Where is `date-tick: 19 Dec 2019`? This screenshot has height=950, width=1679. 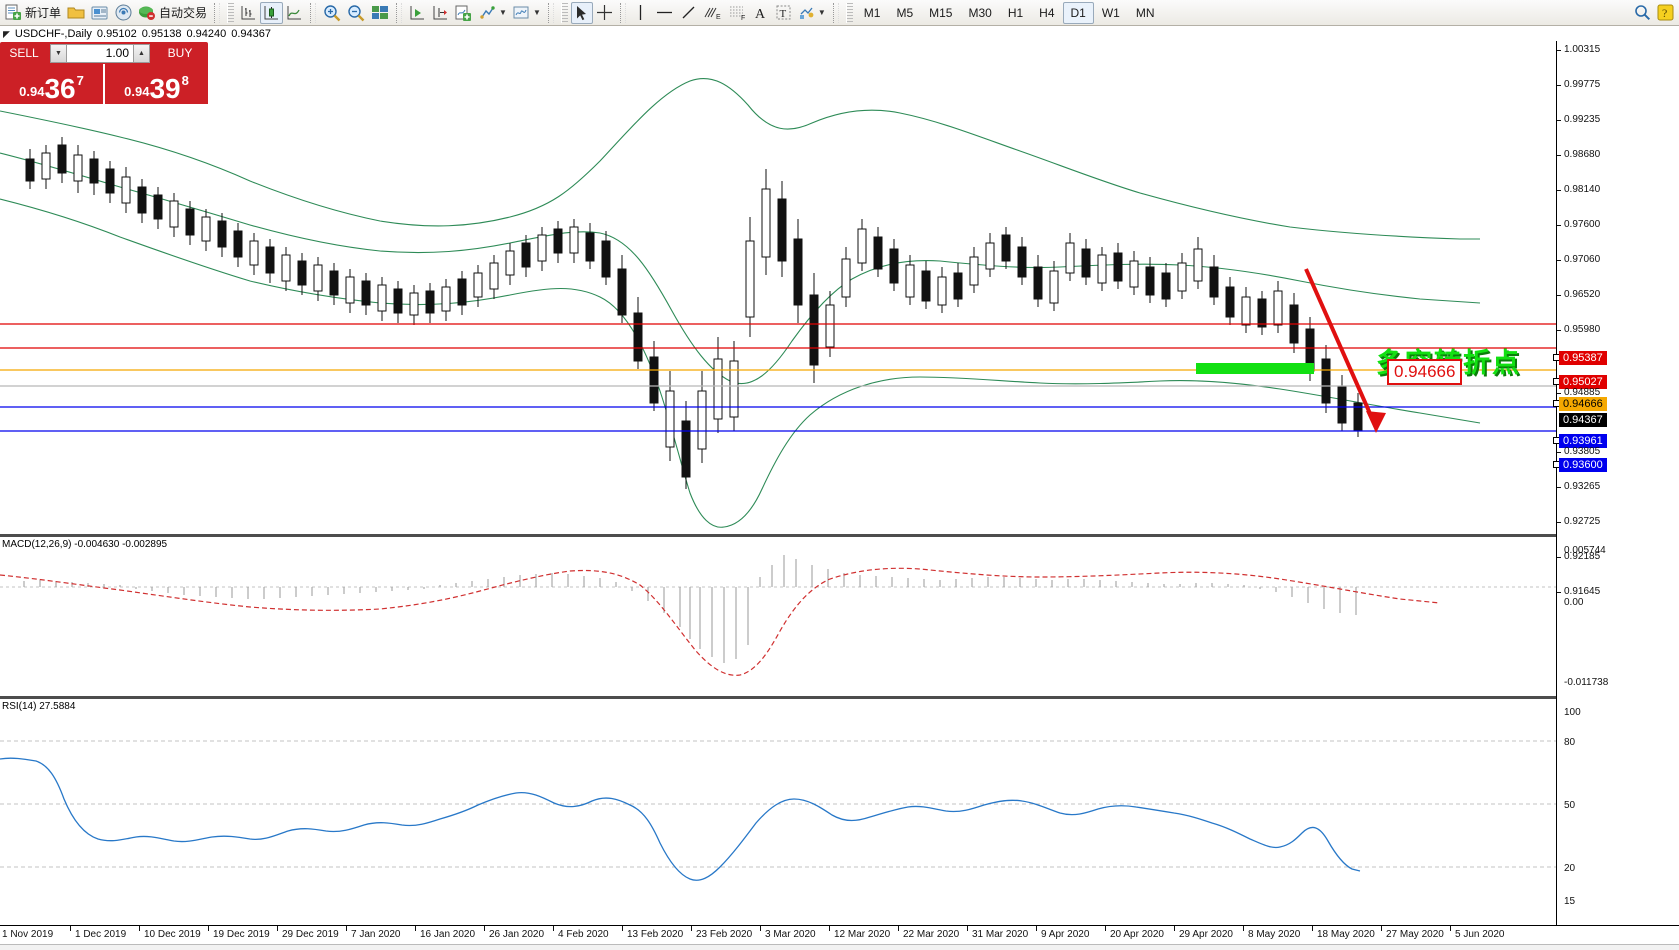 date-tick: 19 Dec 2019 is located at coordinates (239, 933).